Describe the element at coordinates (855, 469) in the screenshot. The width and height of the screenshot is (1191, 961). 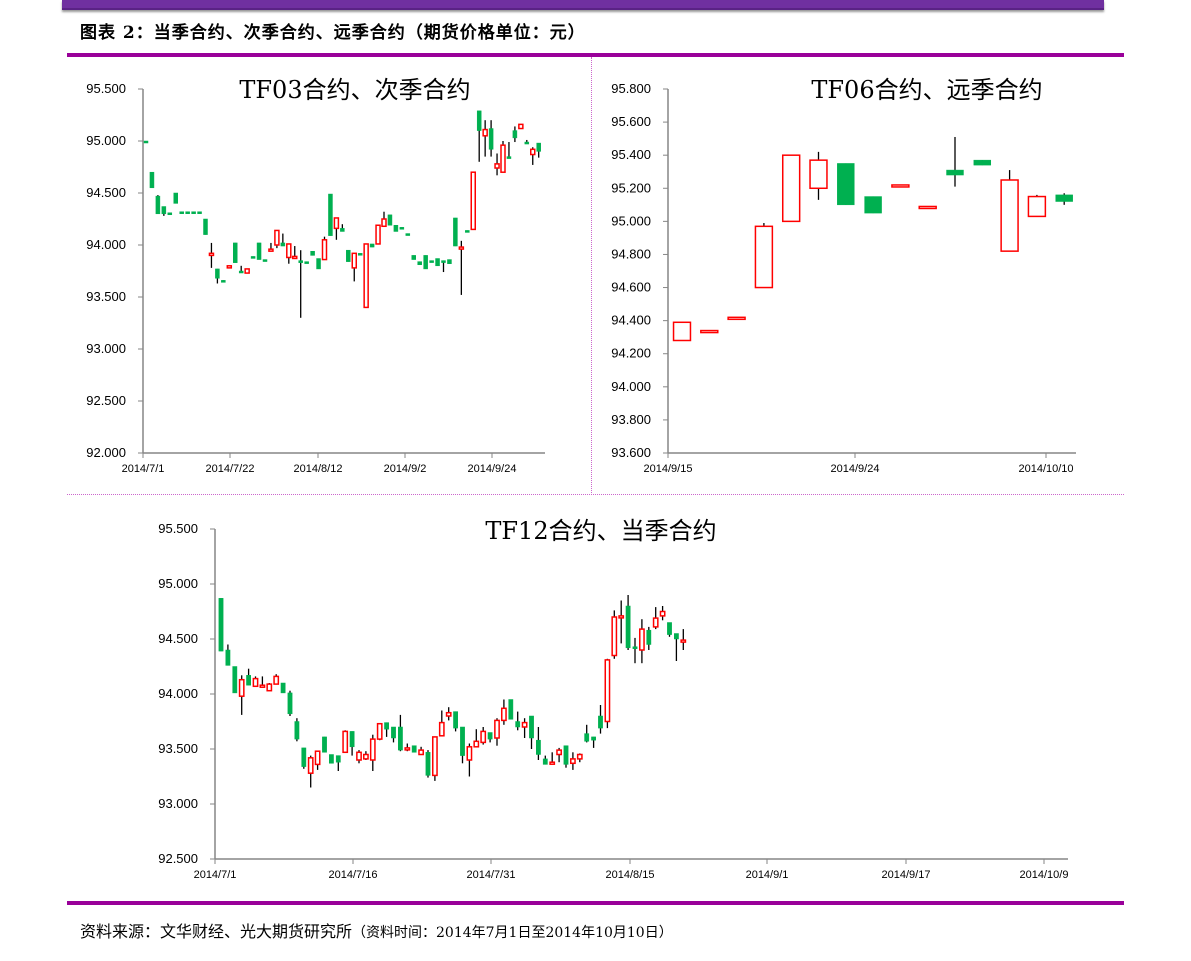
I see `x-tick-label: 2014/9/24` at that location.